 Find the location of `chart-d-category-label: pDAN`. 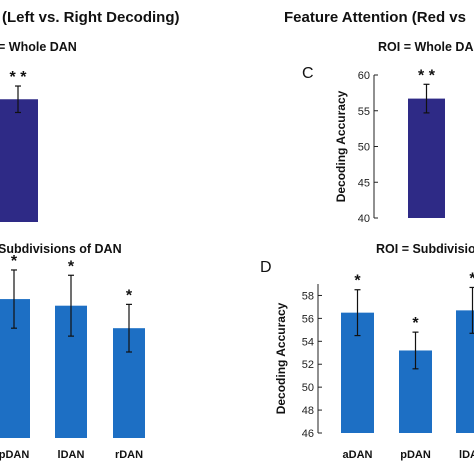

chart-d-category-label: pDAN is located at coordinates (415, 455).